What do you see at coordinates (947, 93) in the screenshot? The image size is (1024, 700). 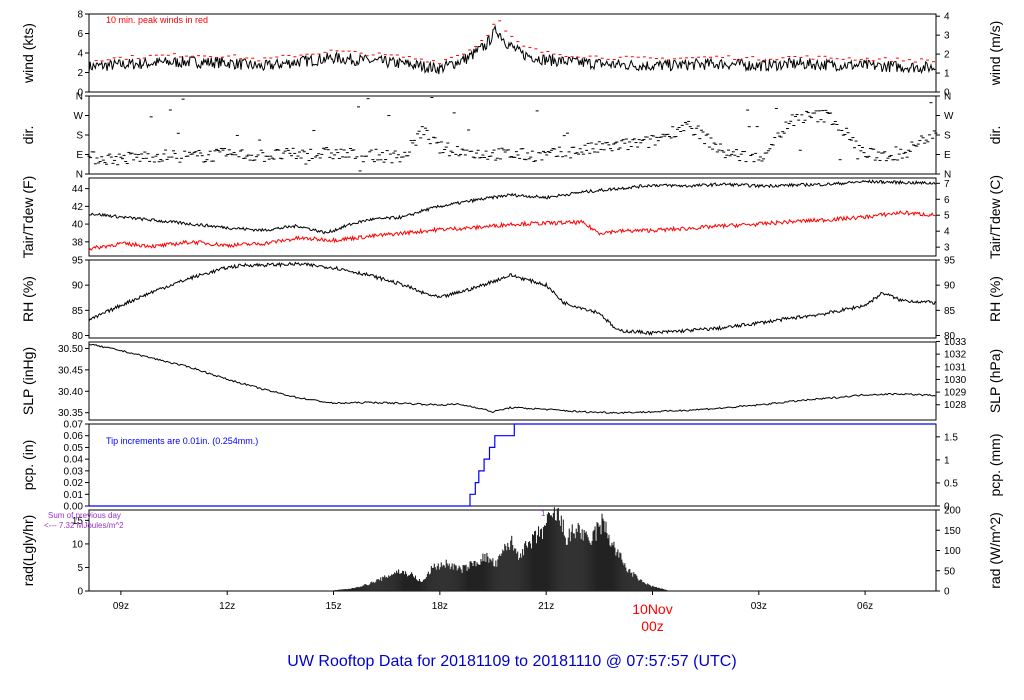 I see `ytick-label-right-0-0: 0` at bounding box center [947, 93].